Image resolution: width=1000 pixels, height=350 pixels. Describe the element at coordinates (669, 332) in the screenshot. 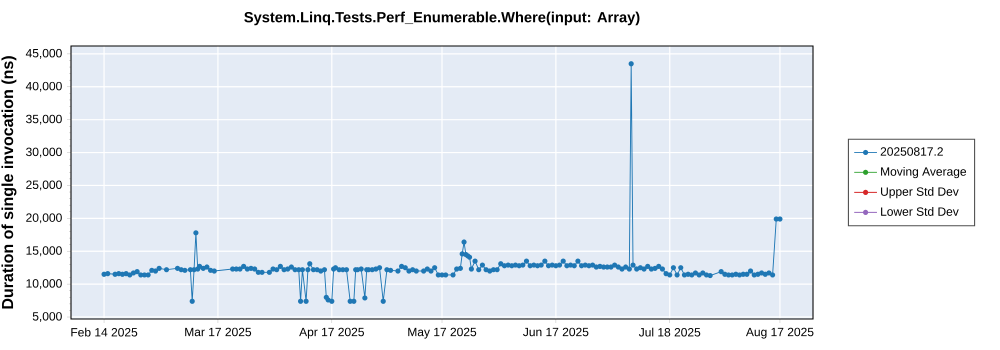

I see `x-tick-label: Jul 18 2025` at that location.